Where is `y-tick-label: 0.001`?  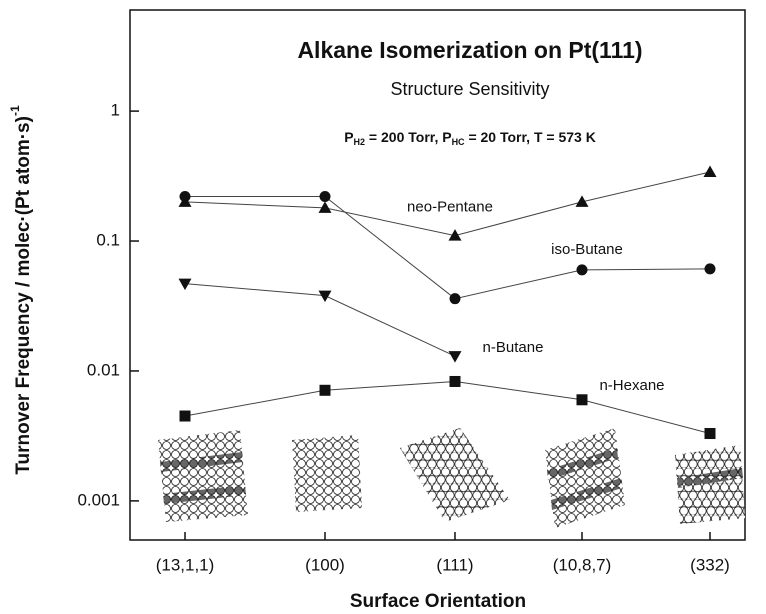 y-tick-label: 0.001 is located at coordinates (98, 499).